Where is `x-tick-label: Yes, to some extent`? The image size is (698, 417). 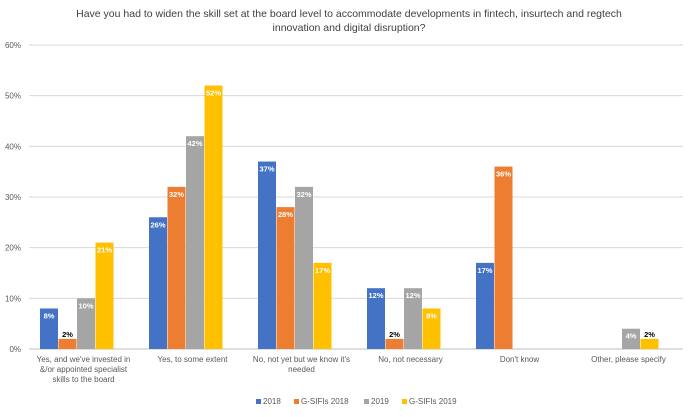 x-tick-label: Yes, to some extent is located at coordinates (193, 359).